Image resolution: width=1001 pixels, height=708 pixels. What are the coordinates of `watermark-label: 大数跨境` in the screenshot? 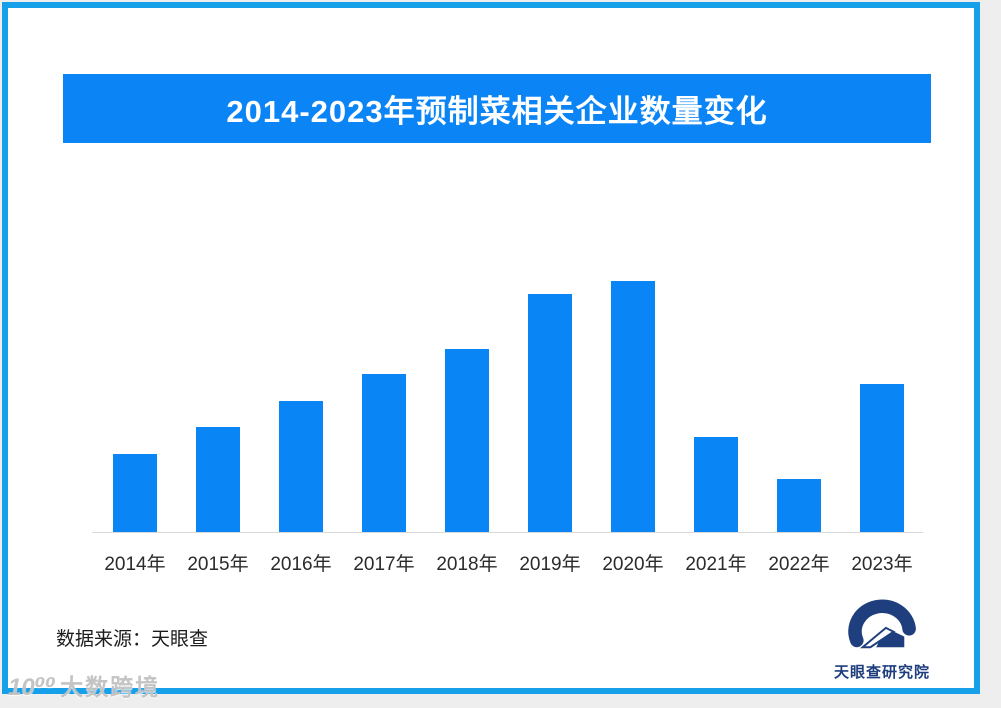 It's located at (110, 687).